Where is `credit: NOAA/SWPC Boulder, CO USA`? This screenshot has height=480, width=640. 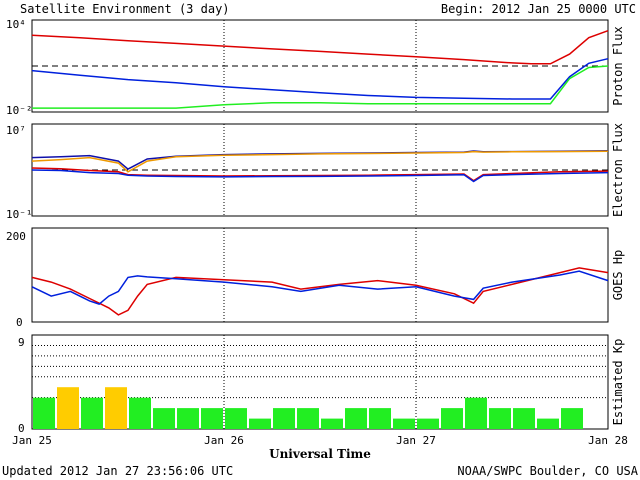 credit: NOAA/SWPC Boulder, CO USA is located at coordinates (547, 471).